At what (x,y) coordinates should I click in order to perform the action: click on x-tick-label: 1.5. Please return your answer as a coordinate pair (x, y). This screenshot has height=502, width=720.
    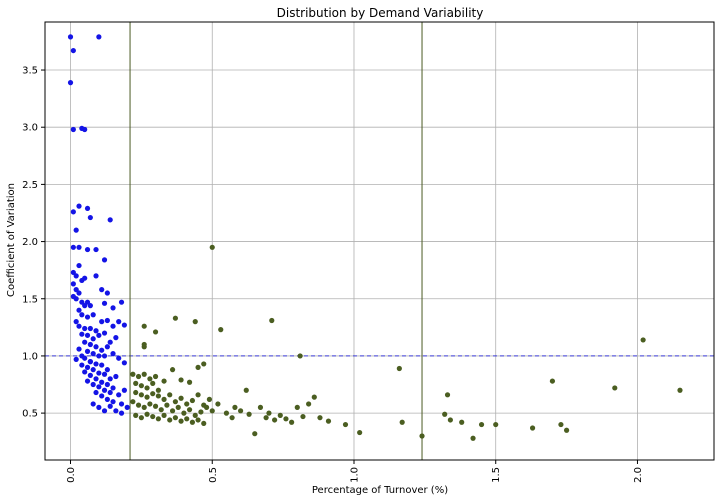
    Looking at the image, I should click on (496, 475).